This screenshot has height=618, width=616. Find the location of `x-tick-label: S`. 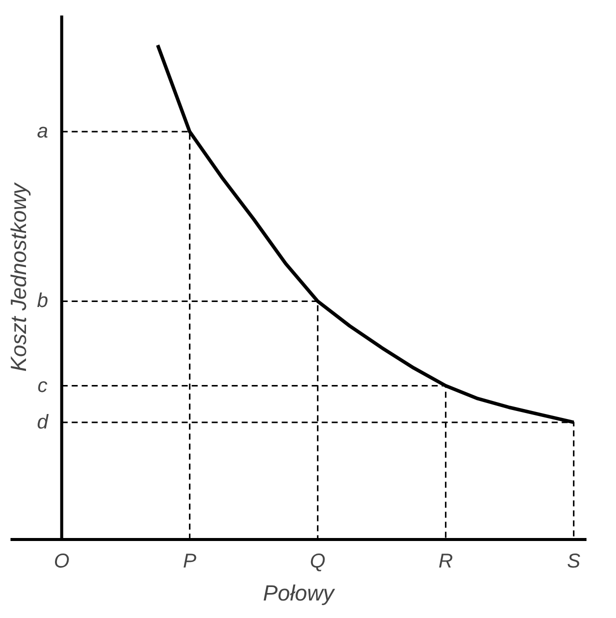

x-tick-label: S is located at coordinates (574, 561).